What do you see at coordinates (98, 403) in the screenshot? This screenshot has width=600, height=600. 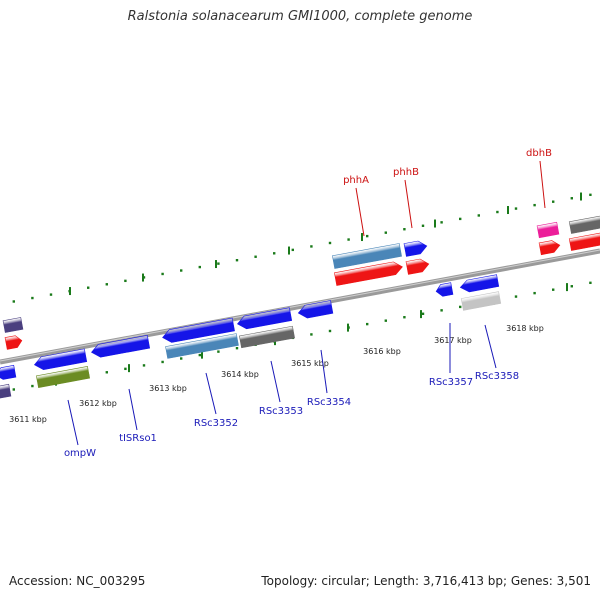 I see `scale-label: 3612 kbp` at bounding box center [98, 403].